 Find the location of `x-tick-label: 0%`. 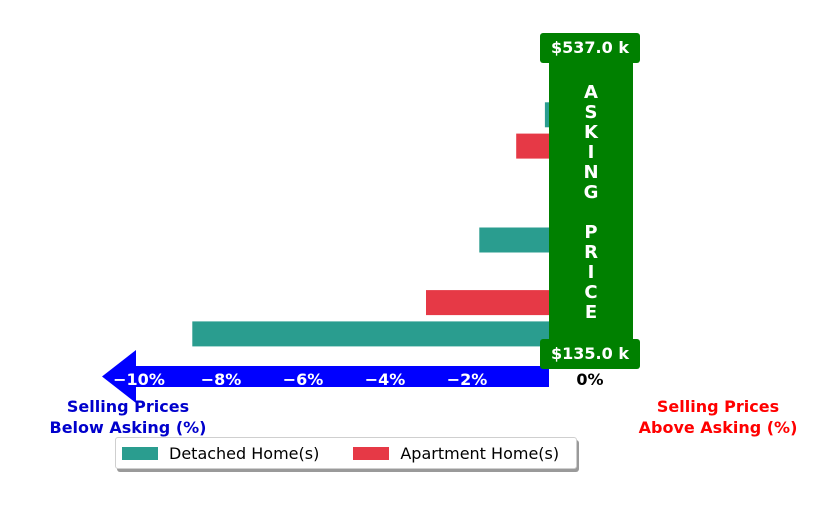

x-tick-label: 0% is located at coordinates (589, 379).